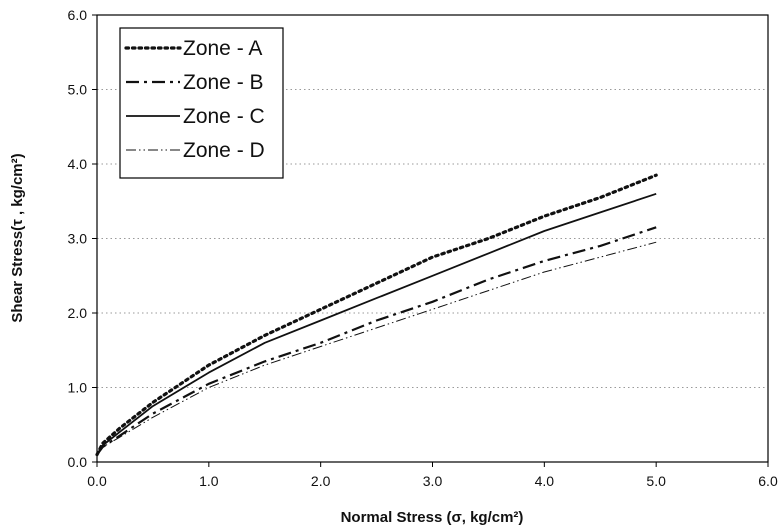  Describe the element at coordinates (222, 48) in the screenshot. I see `legend-label: Zone - A` at that location.